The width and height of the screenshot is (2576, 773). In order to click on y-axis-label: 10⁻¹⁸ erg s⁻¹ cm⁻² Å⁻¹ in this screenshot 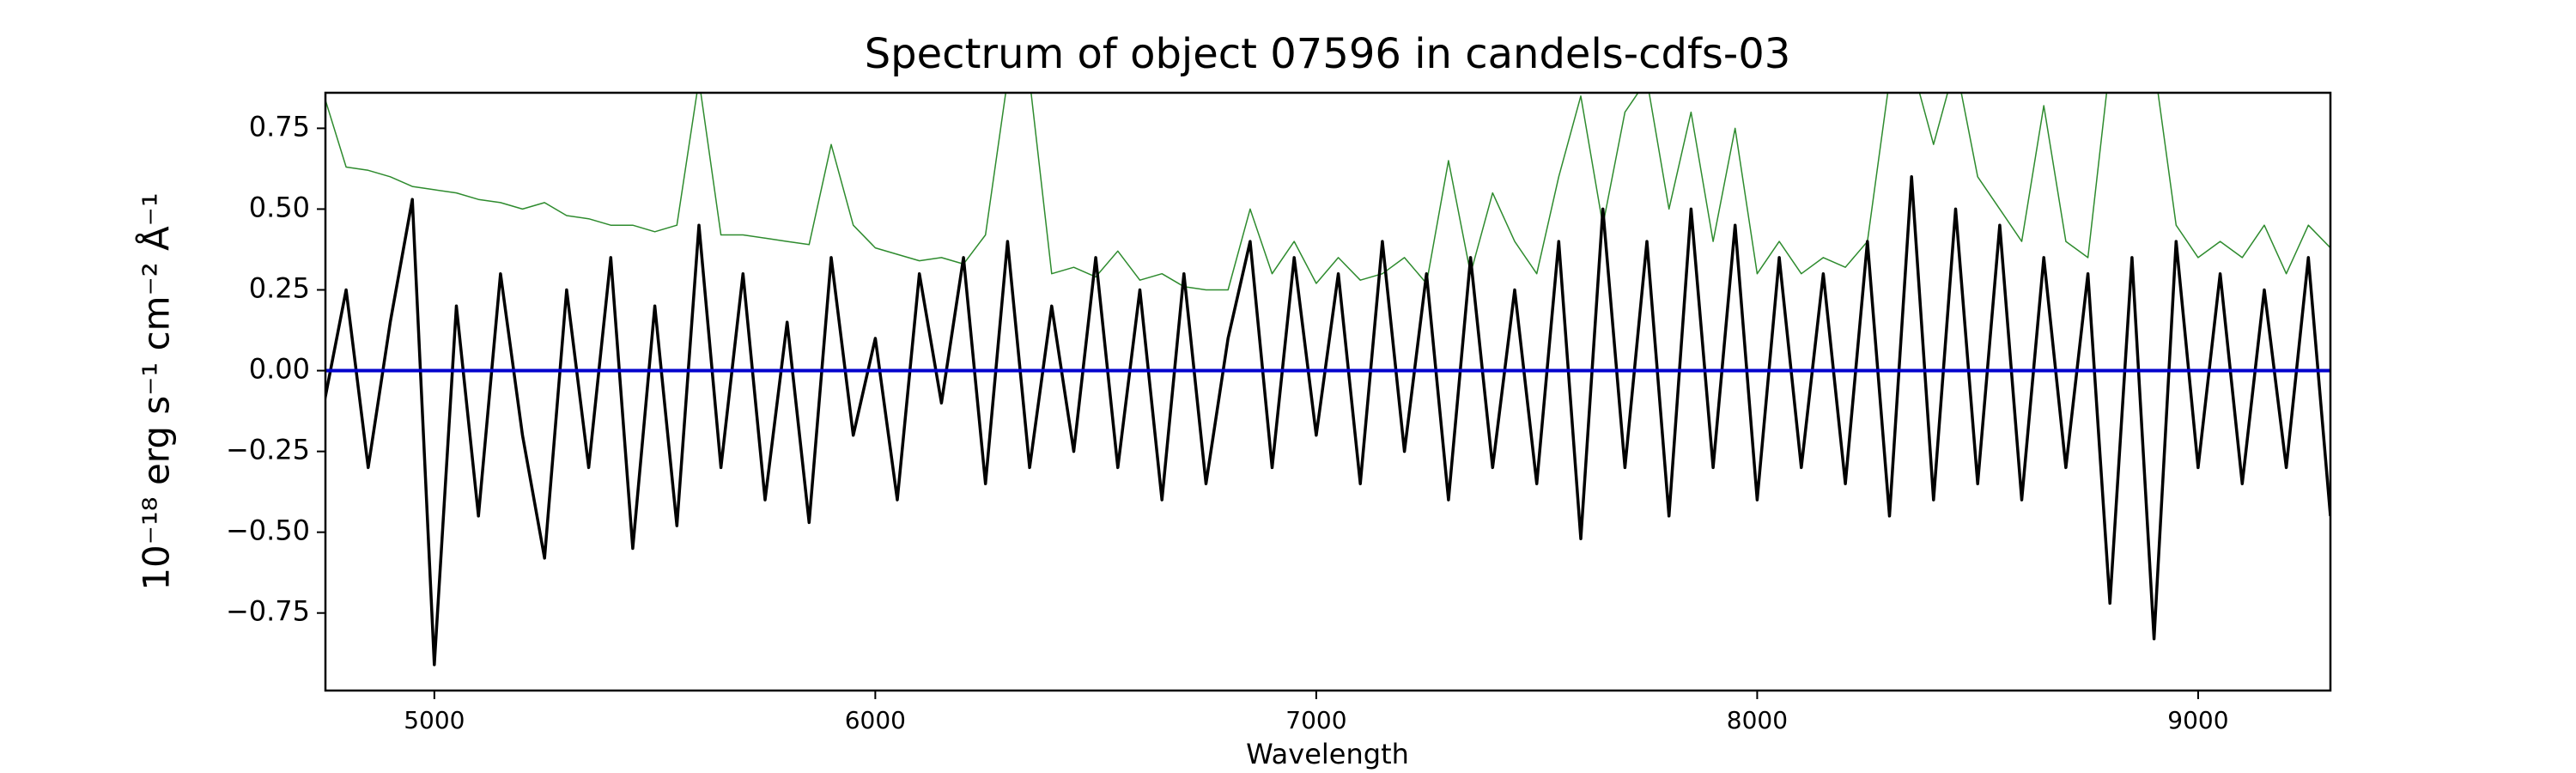, I will do `click(156, 391)`.